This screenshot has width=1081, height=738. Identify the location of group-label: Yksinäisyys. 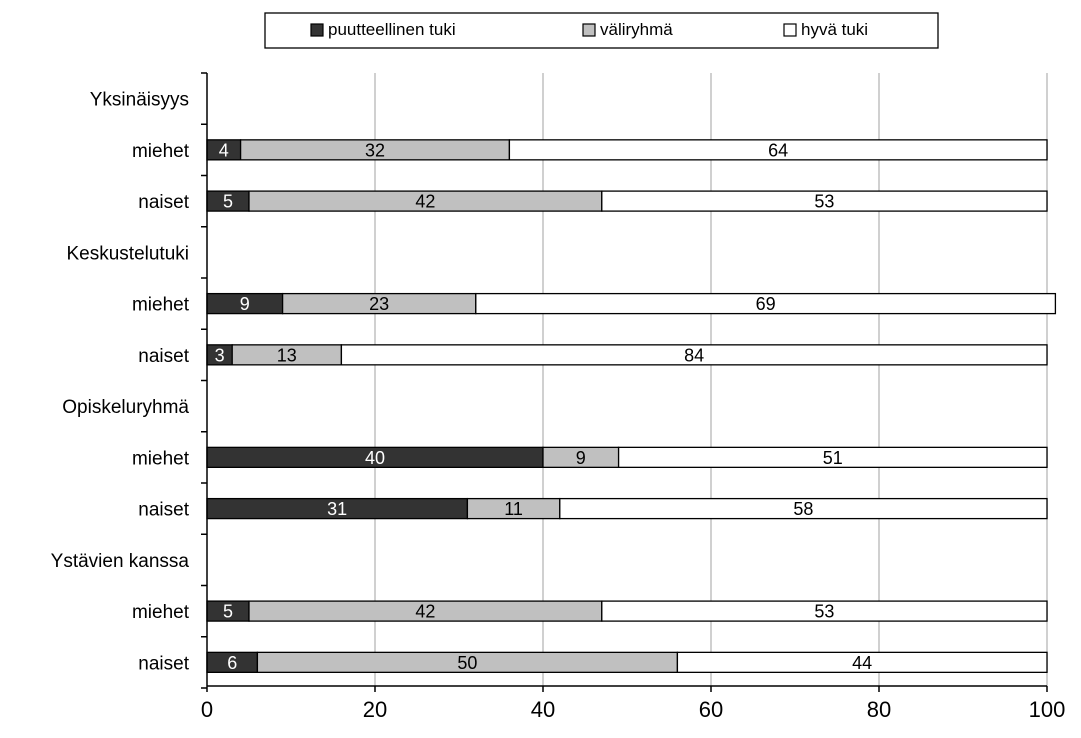
(139, 100).